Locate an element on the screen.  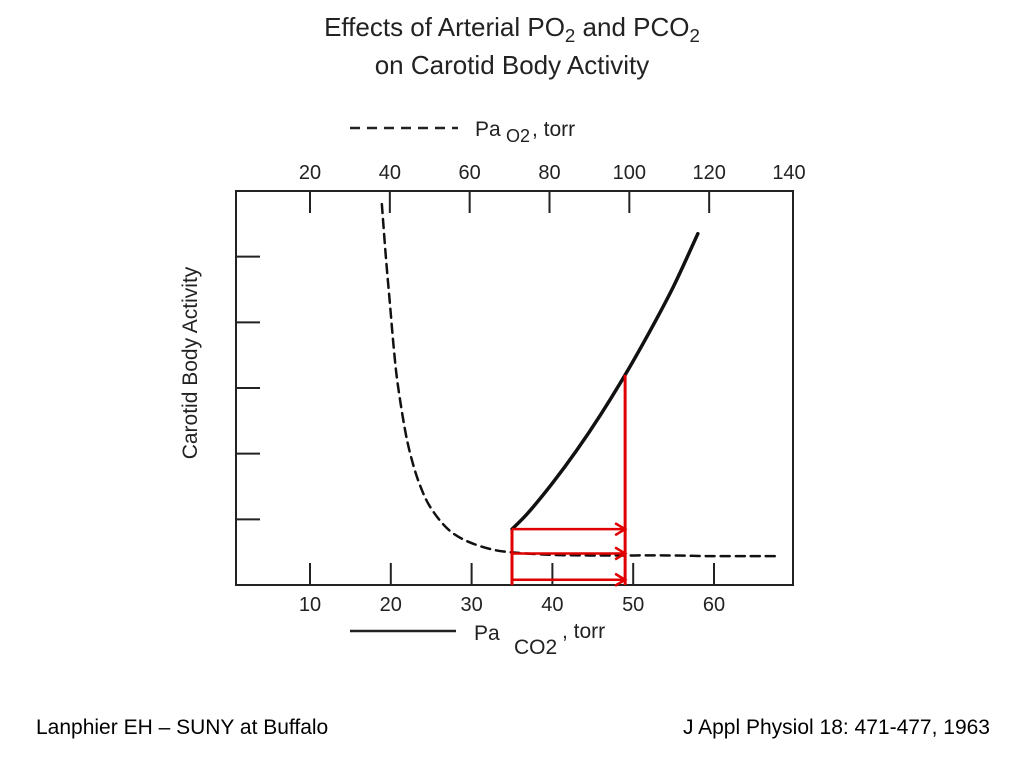
legend-paco2: Pa CO2 , torr is located at coordinates (477, 639).